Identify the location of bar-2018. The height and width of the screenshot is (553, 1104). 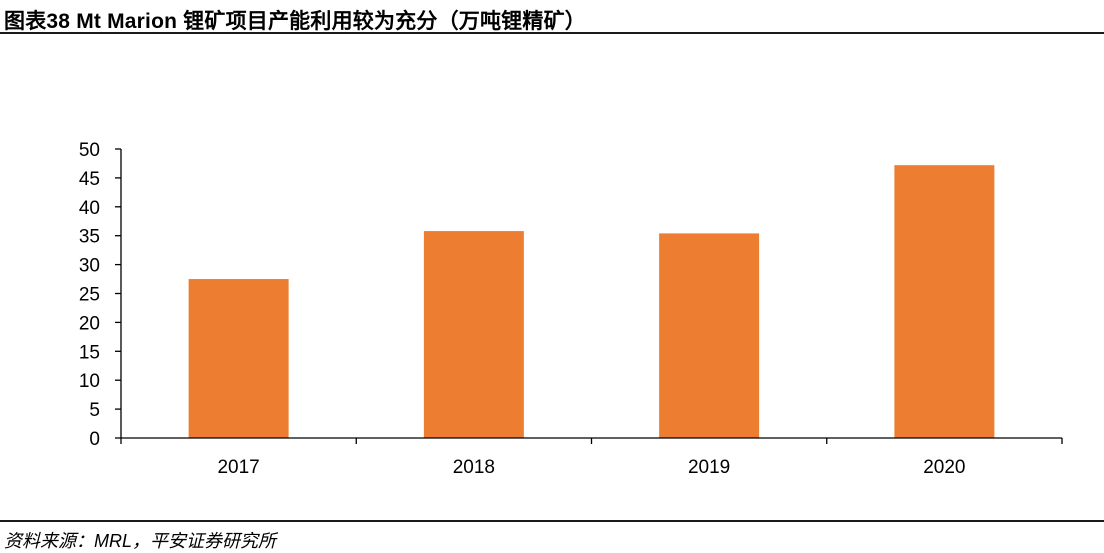
(473, 334).